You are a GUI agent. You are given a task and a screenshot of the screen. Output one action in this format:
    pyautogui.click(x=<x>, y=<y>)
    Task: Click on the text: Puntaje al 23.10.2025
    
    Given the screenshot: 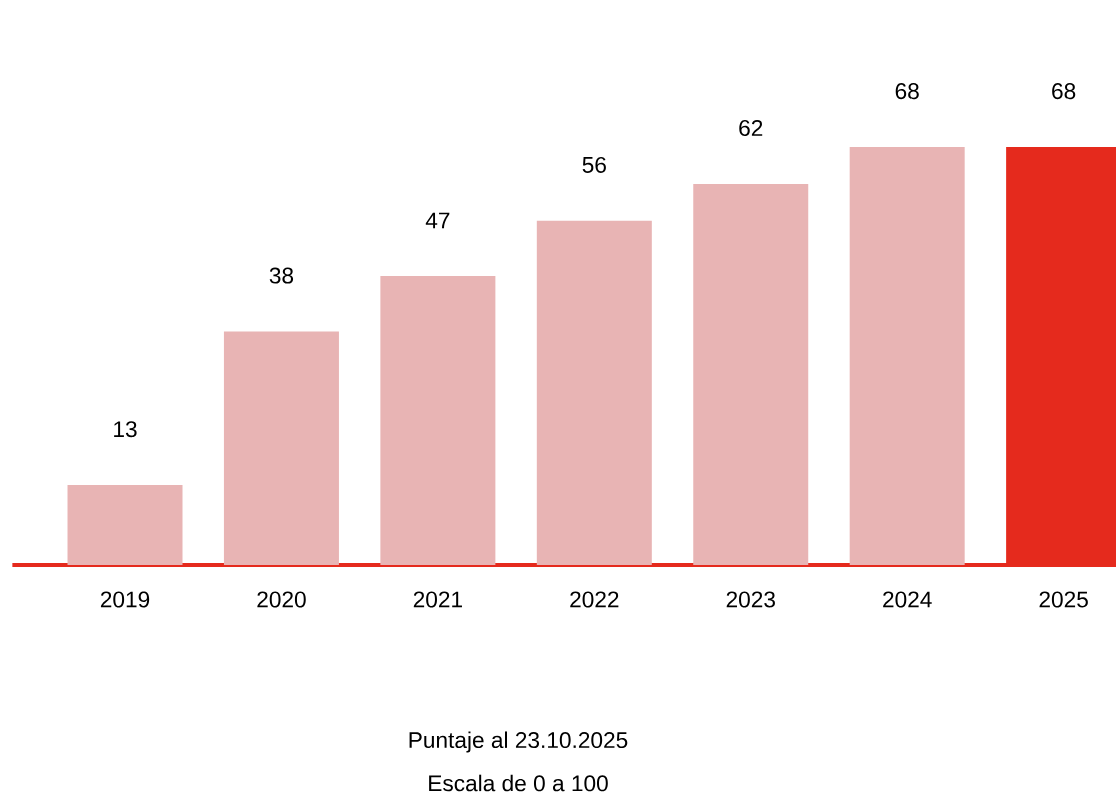 What is the action you would take?
    pyautogui.click(x=518, y=742)
    